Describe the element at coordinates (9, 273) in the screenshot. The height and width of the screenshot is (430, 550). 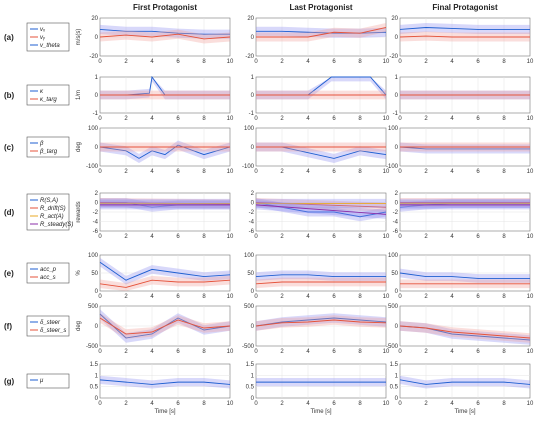
I see `row-label: (e)` at that location.